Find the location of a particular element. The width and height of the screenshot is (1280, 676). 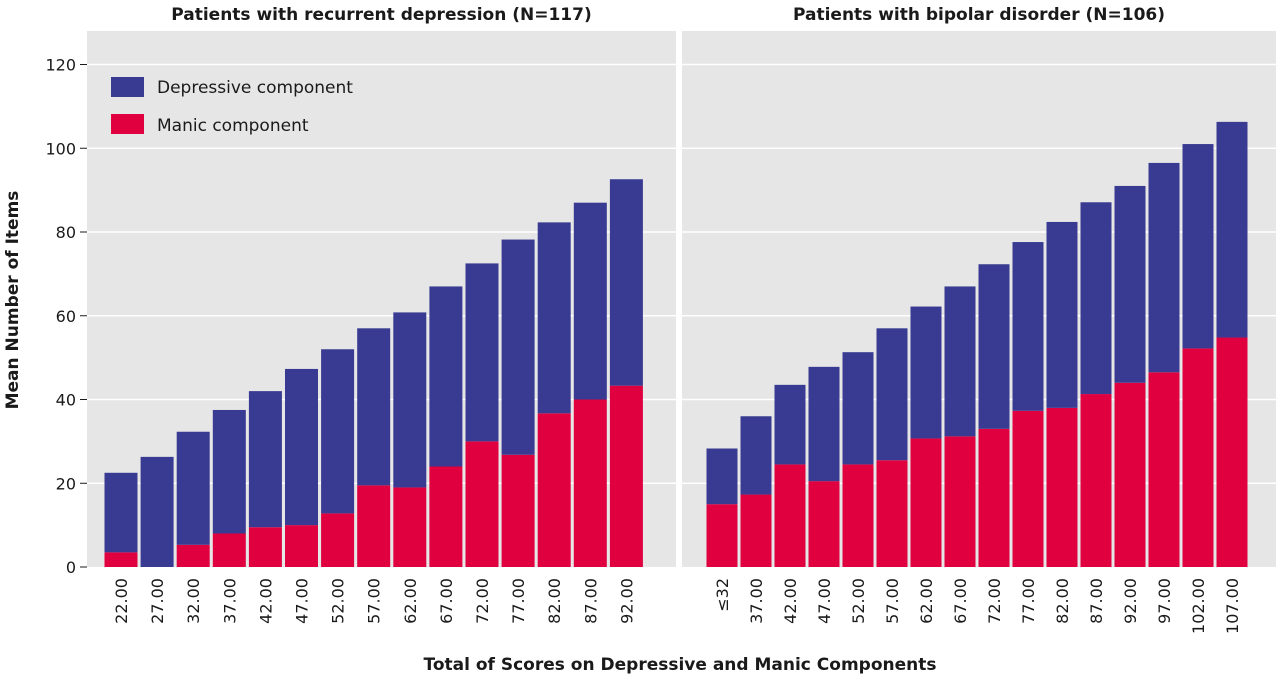

x-tick-label: 22.00 is located at coordinates (121, 601).